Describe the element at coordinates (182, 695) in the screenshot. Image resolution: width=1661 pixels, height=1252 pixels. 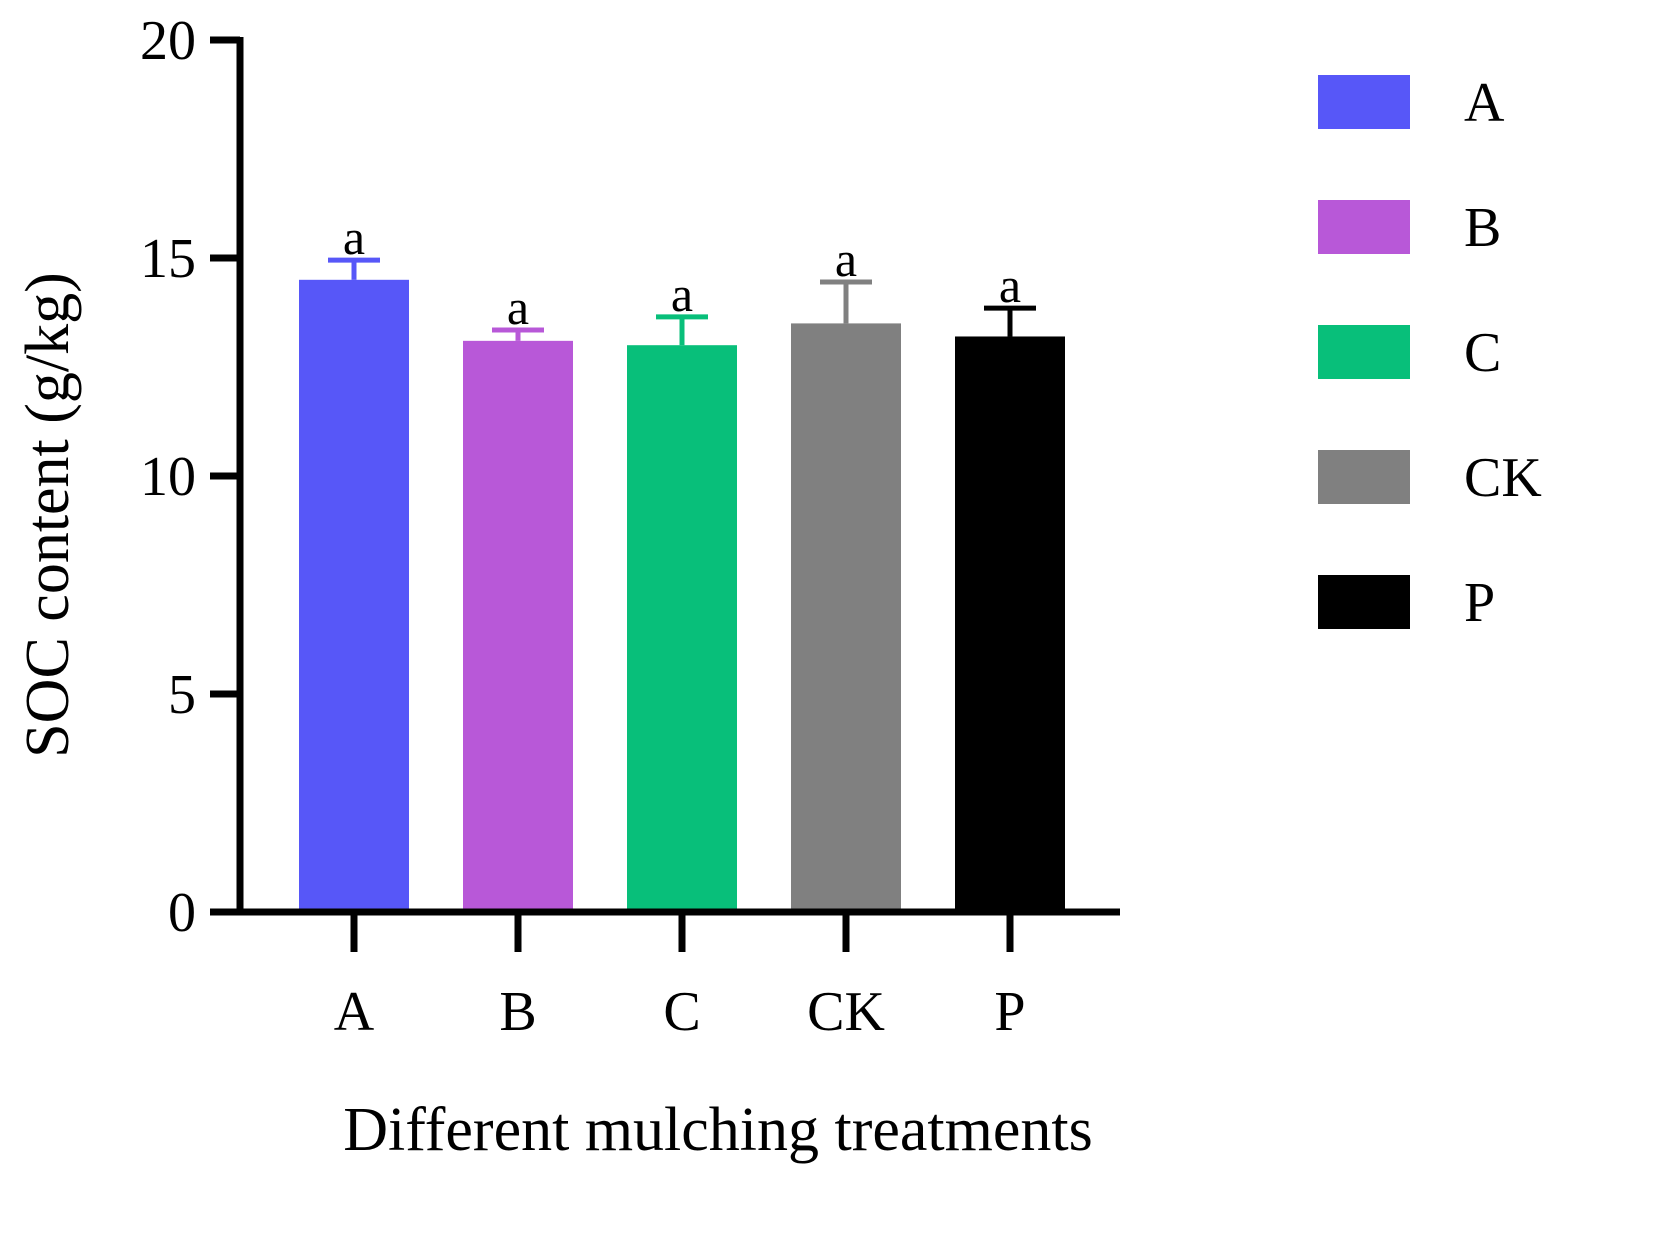
I see `y-tick-label-5: 5` at that location.